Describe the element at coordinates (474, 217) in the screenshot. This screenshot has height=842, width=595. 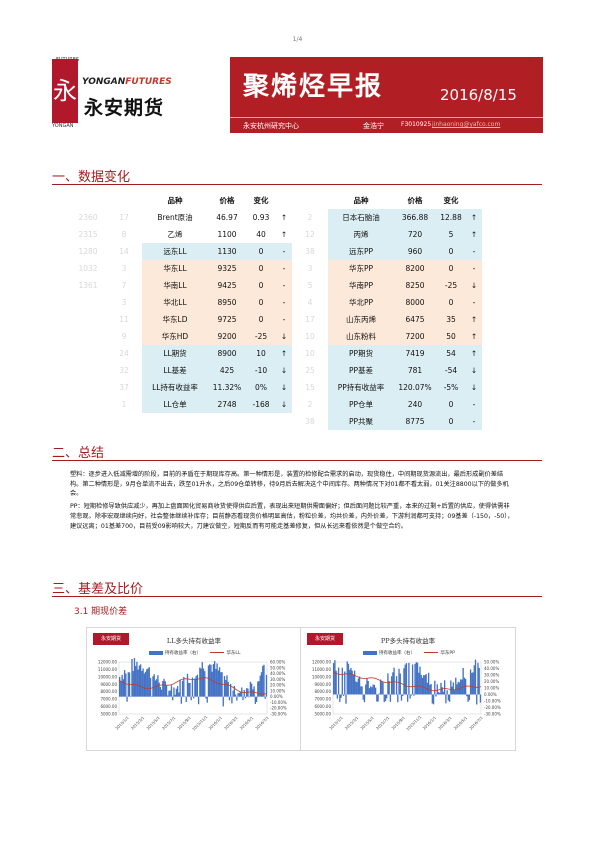
I see `item-arrow-right: ↑` at that location.